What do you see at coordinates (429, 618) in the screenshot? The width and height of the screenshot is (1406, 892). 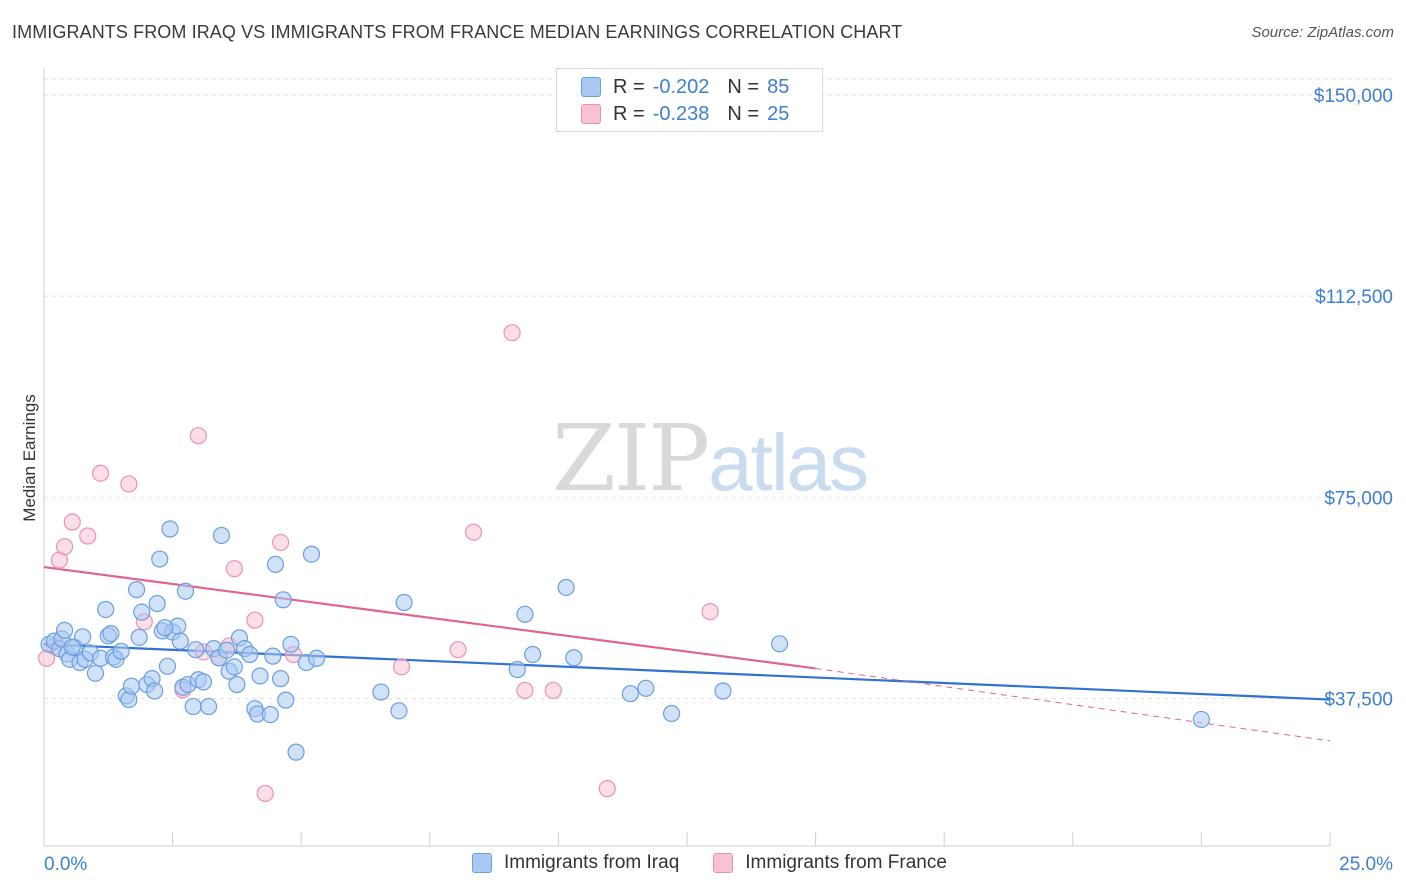 I see `france-trend-line` at bounding box center [429, 618].